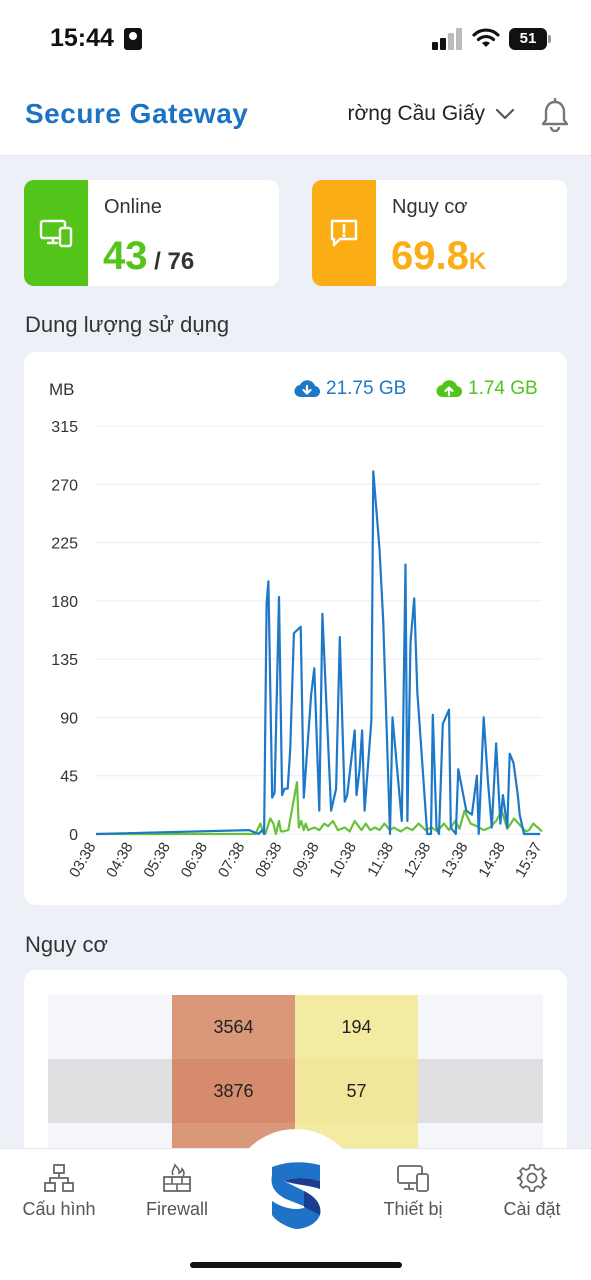 This screenshot has height=1280, width=591. I want to click on wifi-icon, so click(486, 37).